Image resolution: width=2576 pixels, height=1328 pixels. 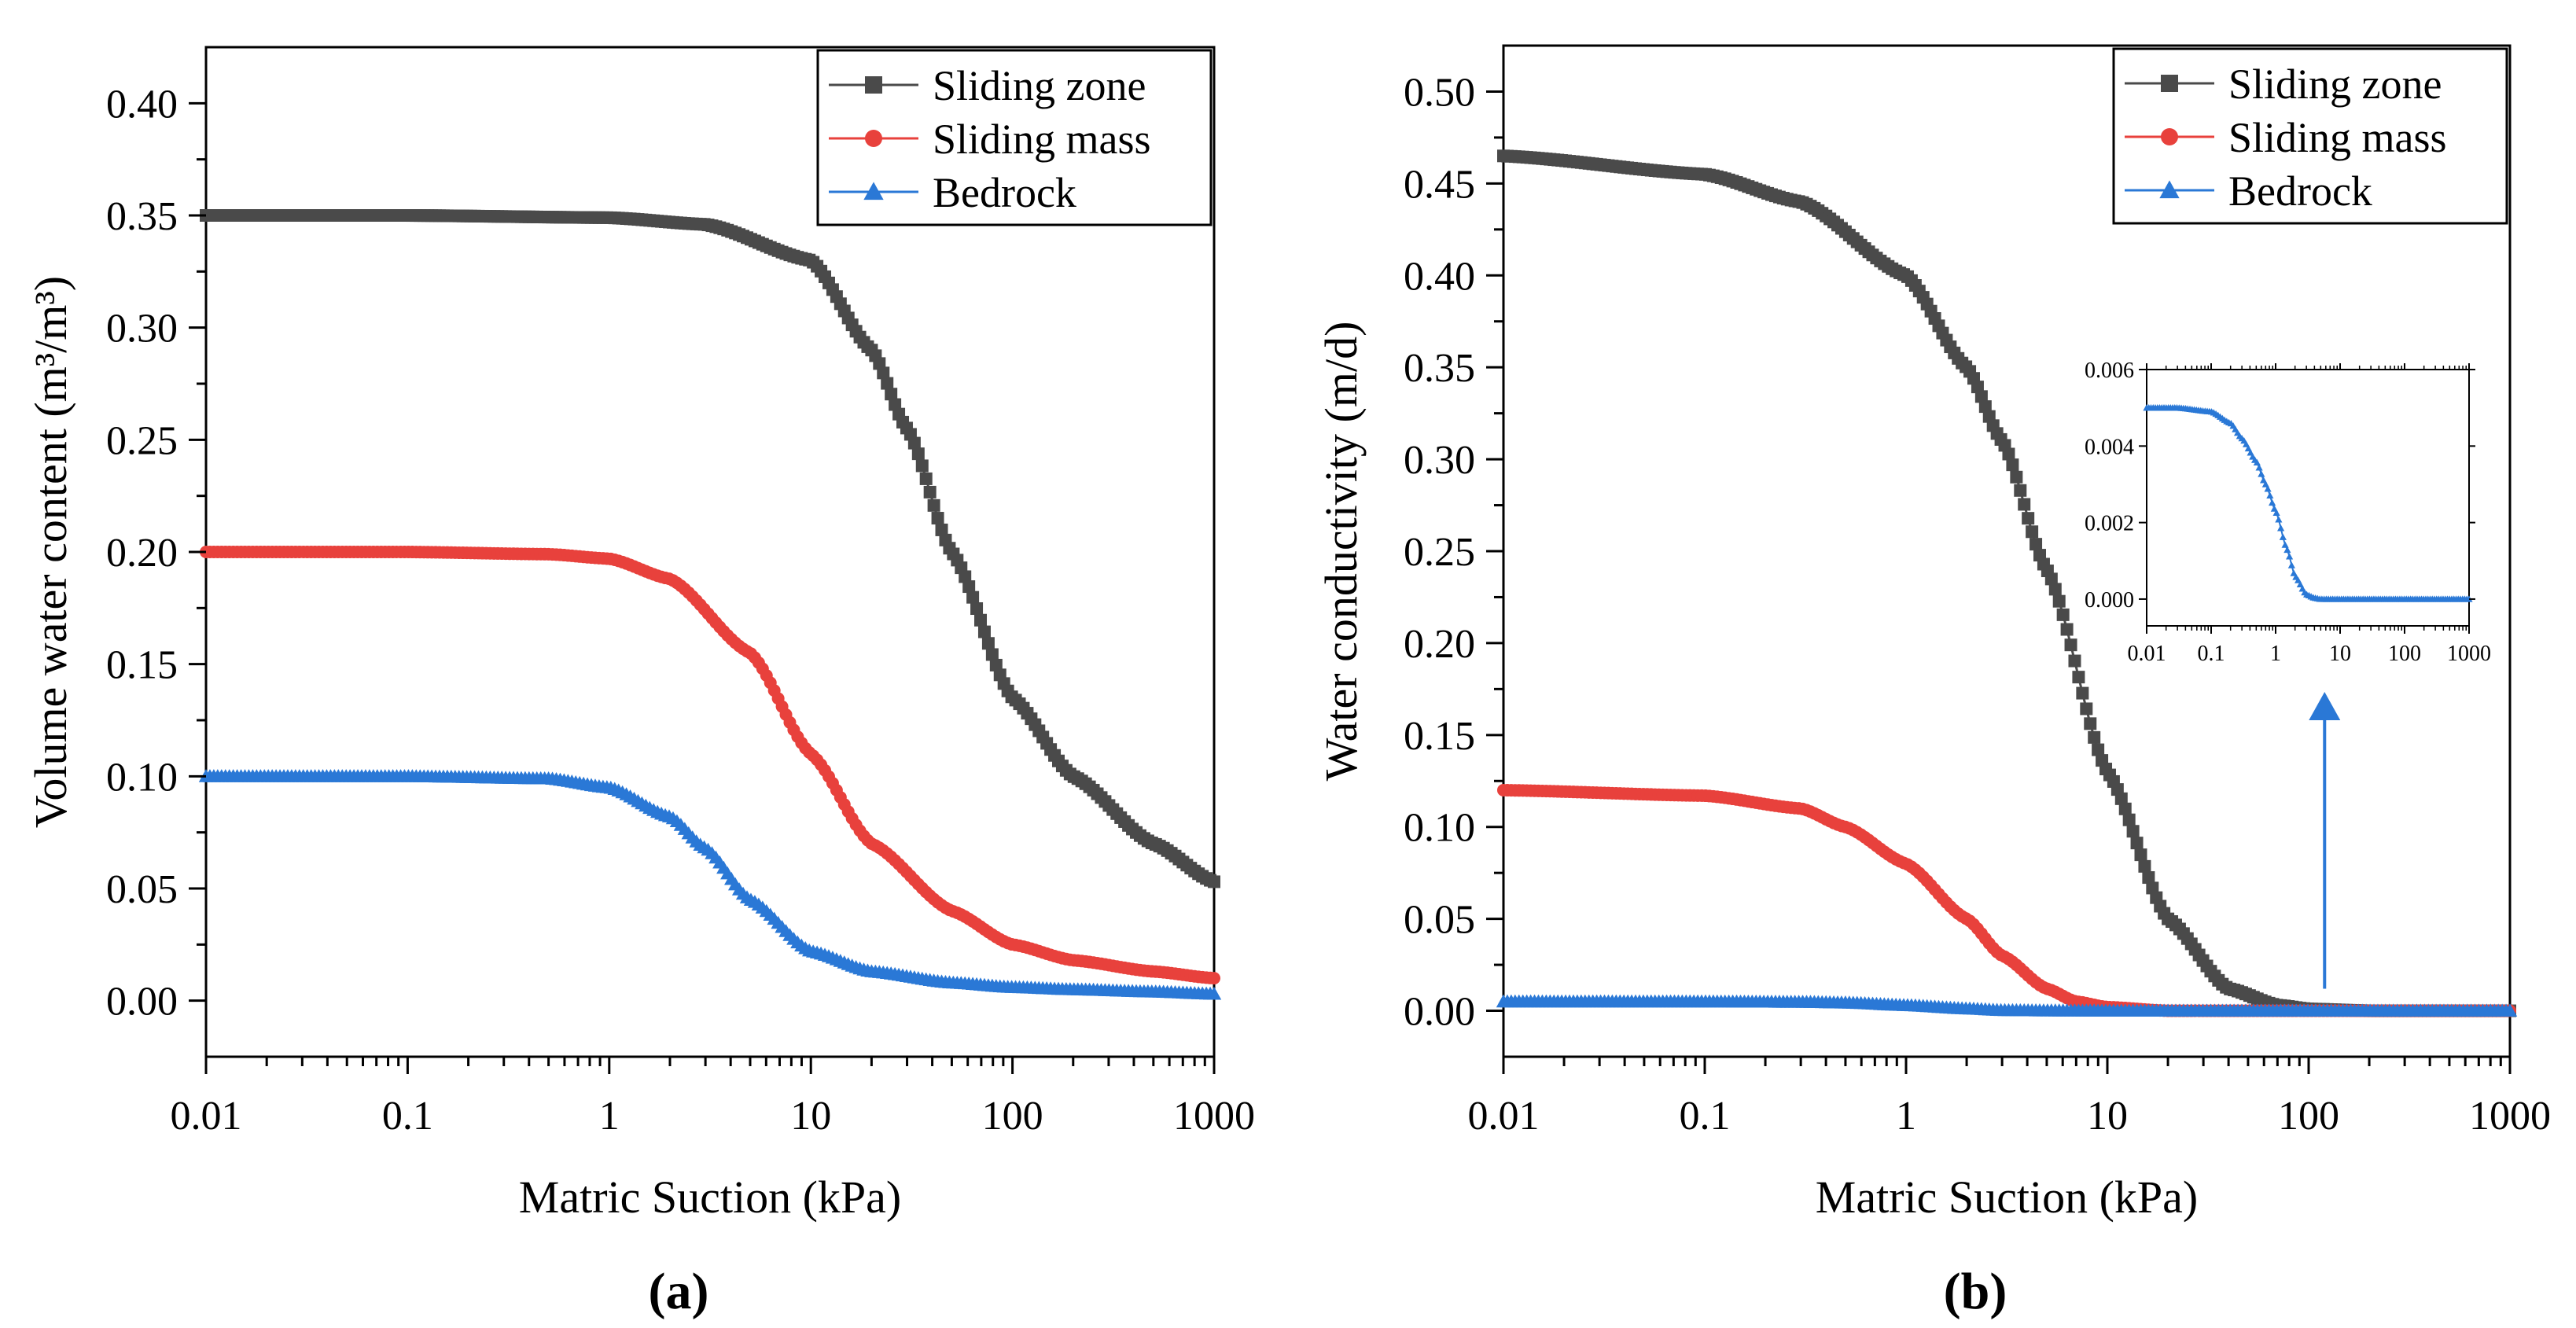 What do you see at coordinates (1439, 92) in the screenshot?
I see `y-tick-label: 0.50` at bounding box center [1439, 92].